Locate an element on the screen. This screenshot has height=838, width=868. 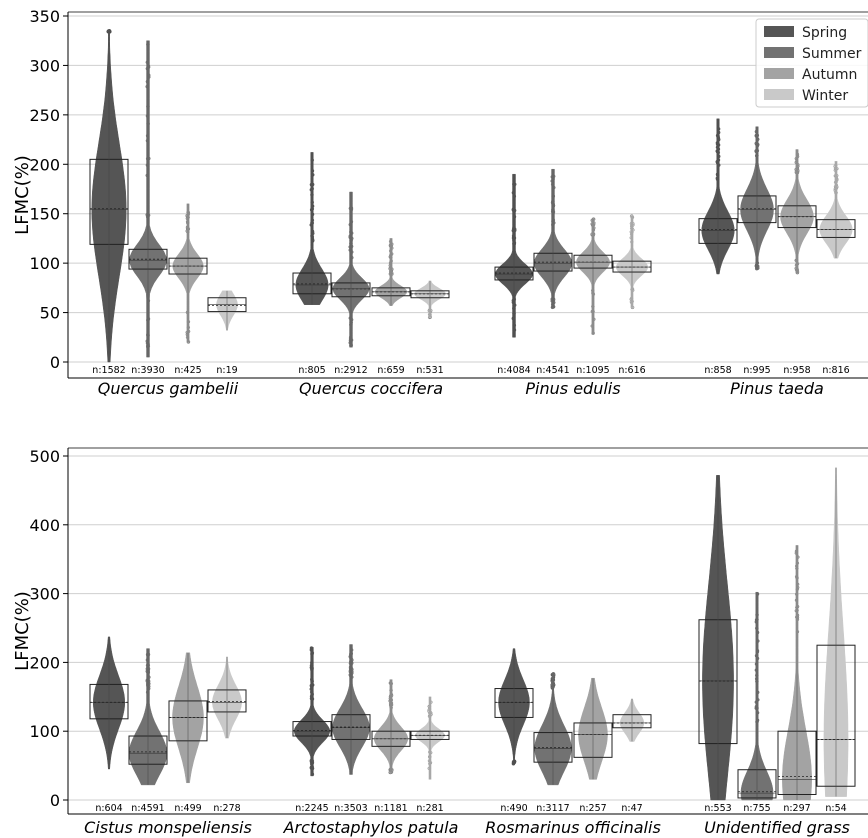
category-label: Unidentified grass is located at coordinates (777, 827).